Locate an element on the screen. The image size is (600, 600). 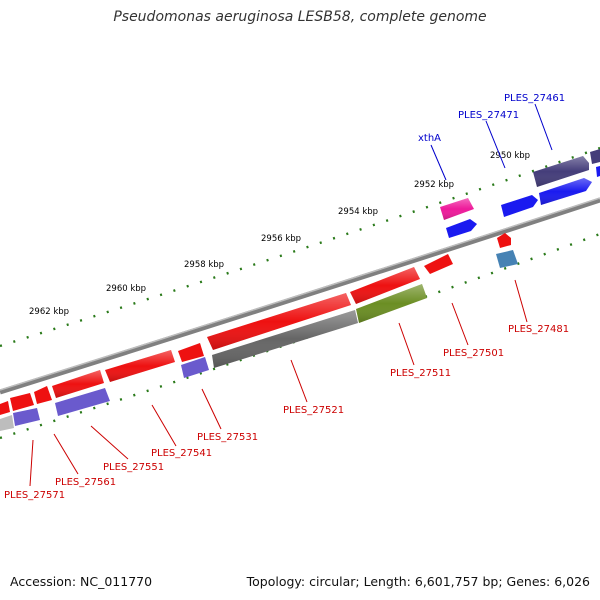
gene-silver-edge is located at coordinates (7, 423).